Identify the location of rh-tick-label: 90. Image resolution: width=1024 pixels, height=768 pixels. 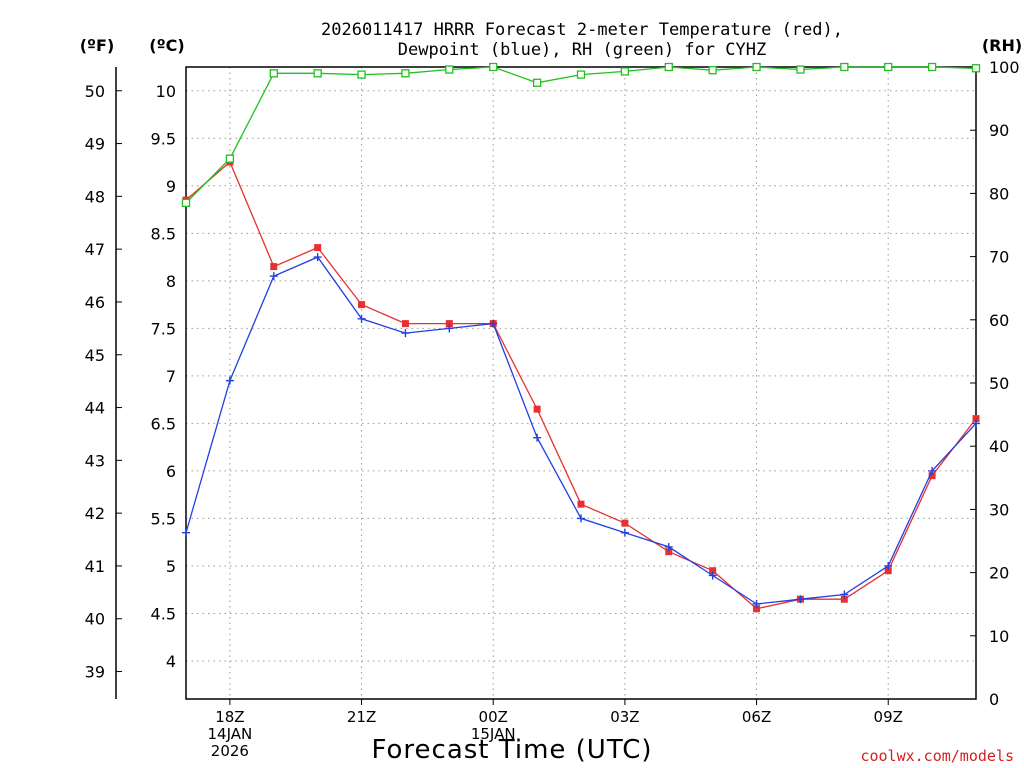
(999, 130).